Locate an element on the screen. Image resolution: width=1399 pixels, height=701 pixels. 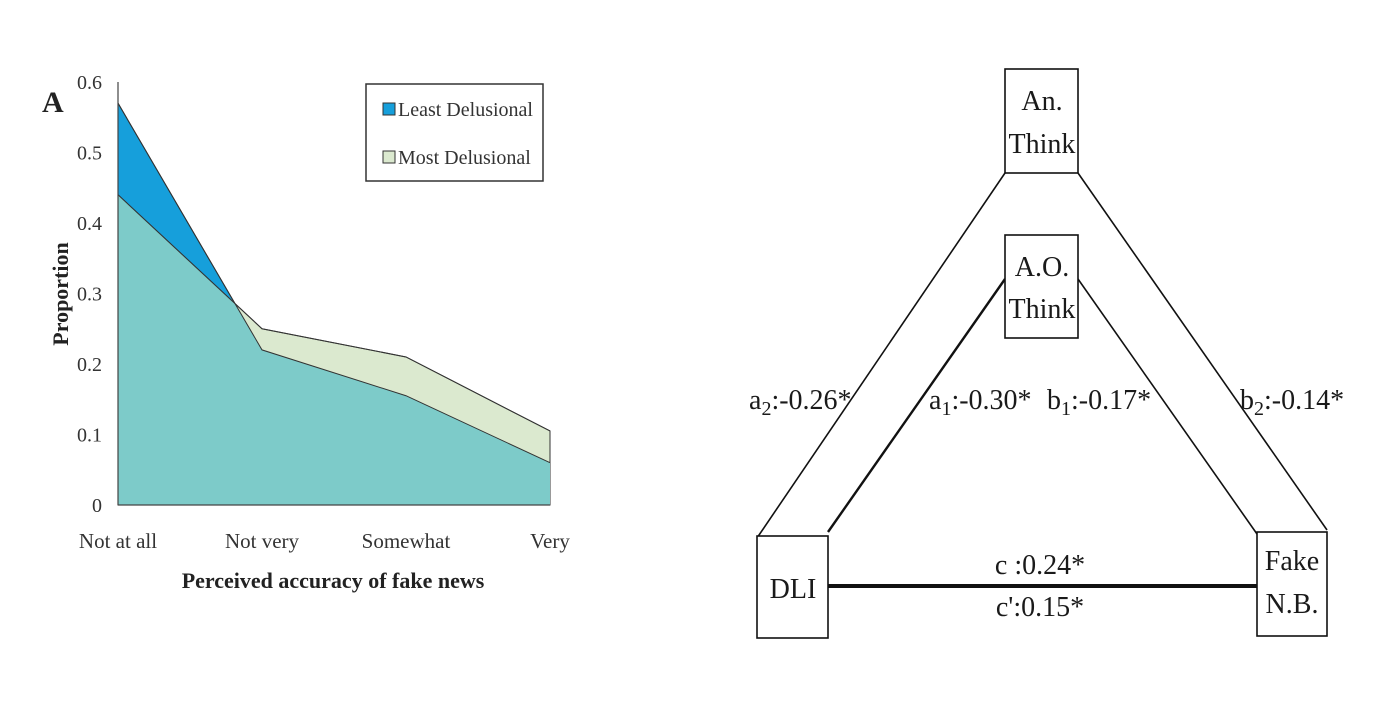
path-c-label: c :0.24* is located at coordinates (1040, 565).